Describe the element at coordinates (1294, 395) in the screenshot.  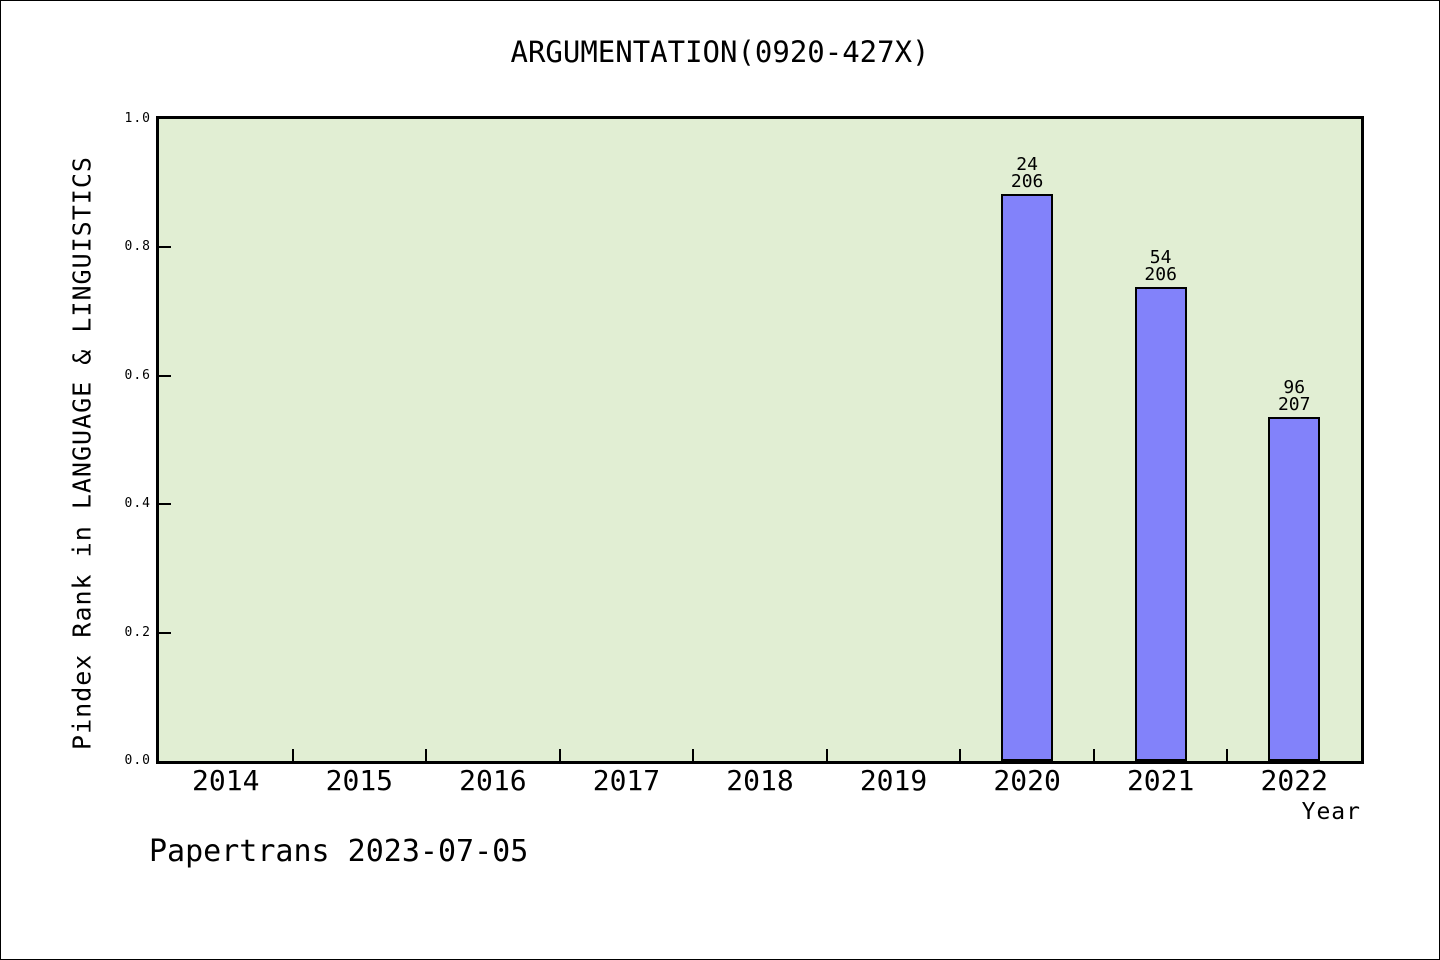
I see `bar-value-label: 96 207` at that location.